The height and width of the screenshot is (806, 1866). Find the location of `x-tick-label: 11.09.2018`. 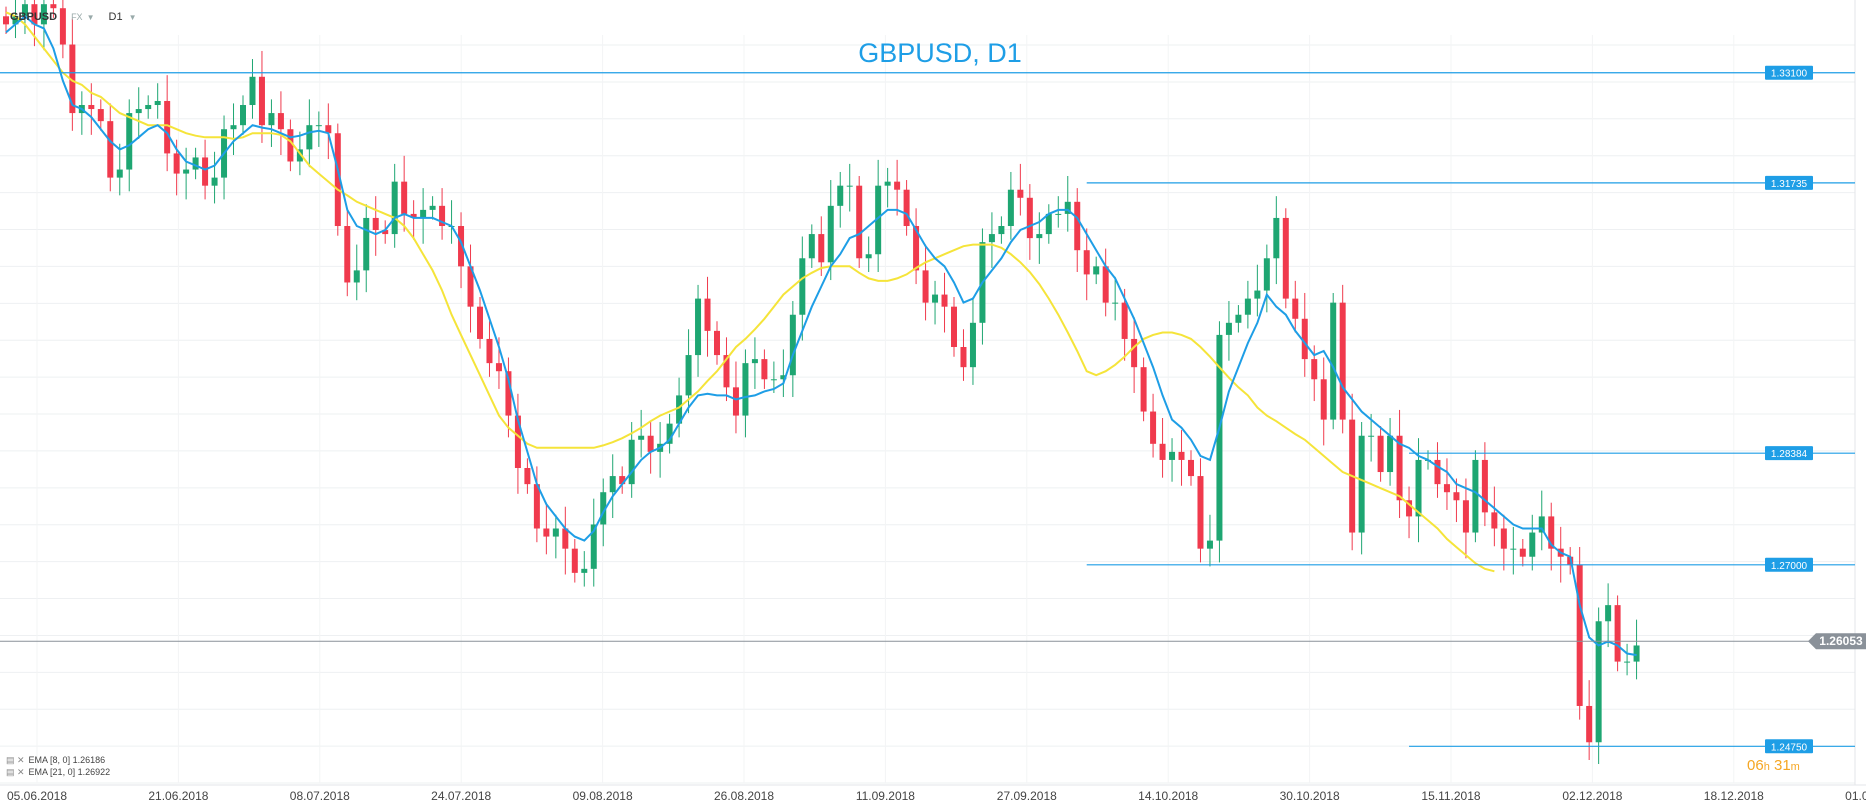

x-tick-label: 11.09.2018 is located at coordinates (885, 796).